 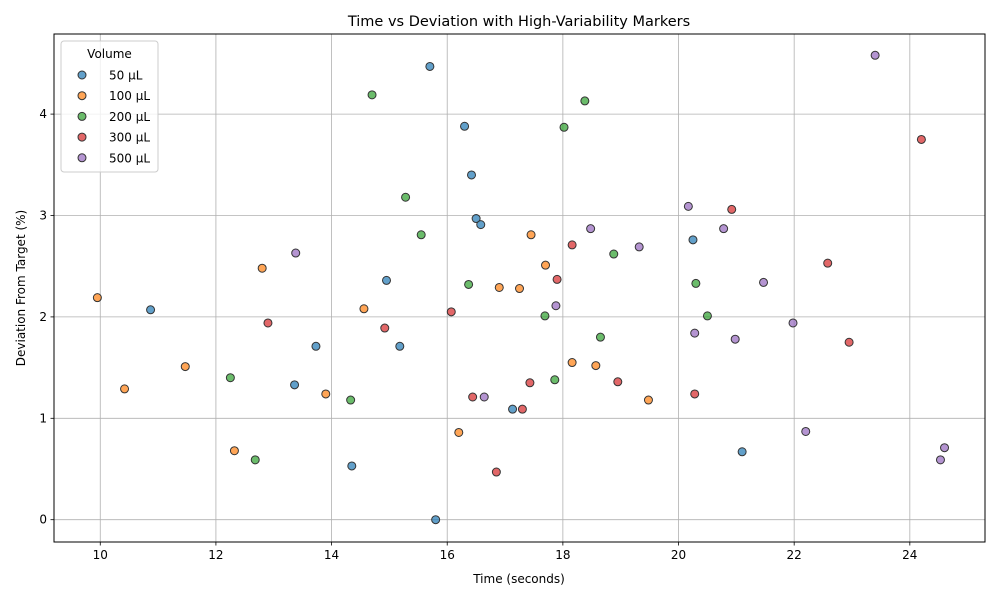 I want to click on y-axis-ticks: 0 1 2 3 4, so click(x=46, y=317).